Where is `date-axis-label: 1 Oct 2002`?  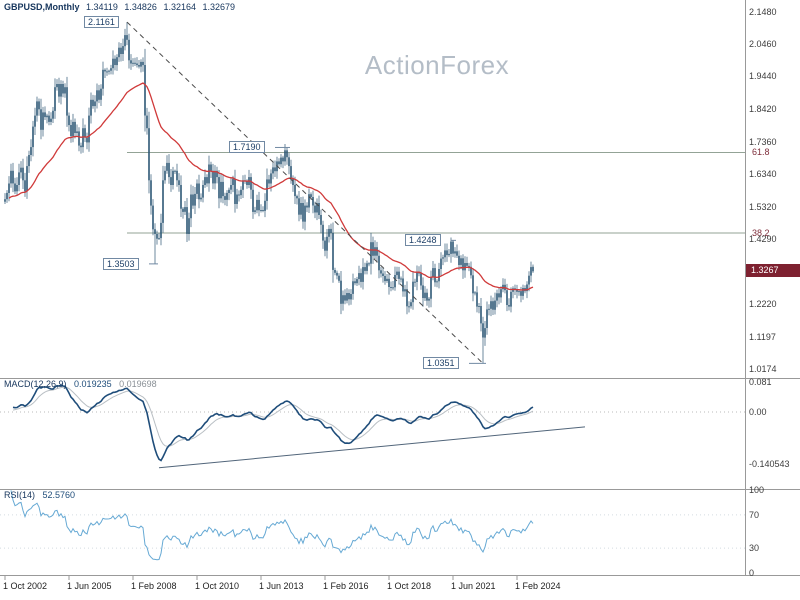
date-axis-label: 1 Oct 2002 is located at coordinates (25, 586).